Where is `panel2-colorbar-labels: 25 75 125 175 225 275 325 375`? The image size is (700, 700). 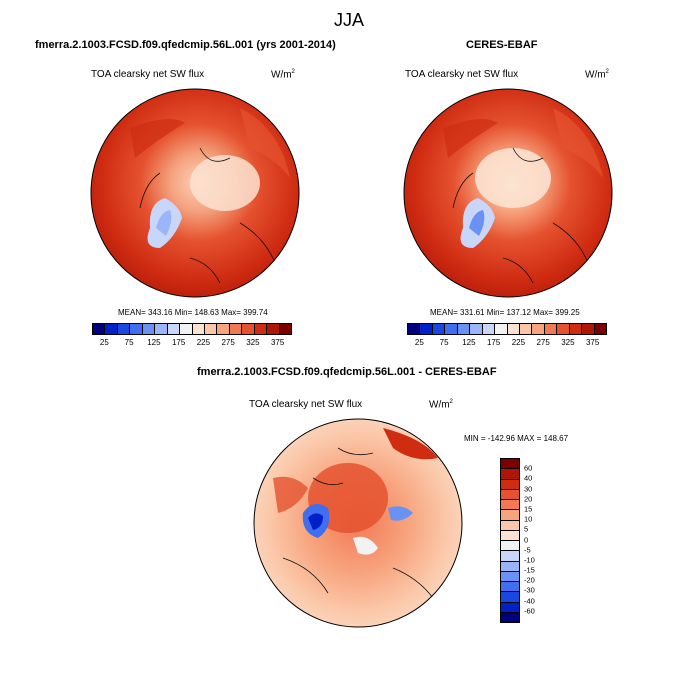
panel2-colorbar-labels: 25 75 125 175 225 275 325 375 is located at coordinates (506, 343).